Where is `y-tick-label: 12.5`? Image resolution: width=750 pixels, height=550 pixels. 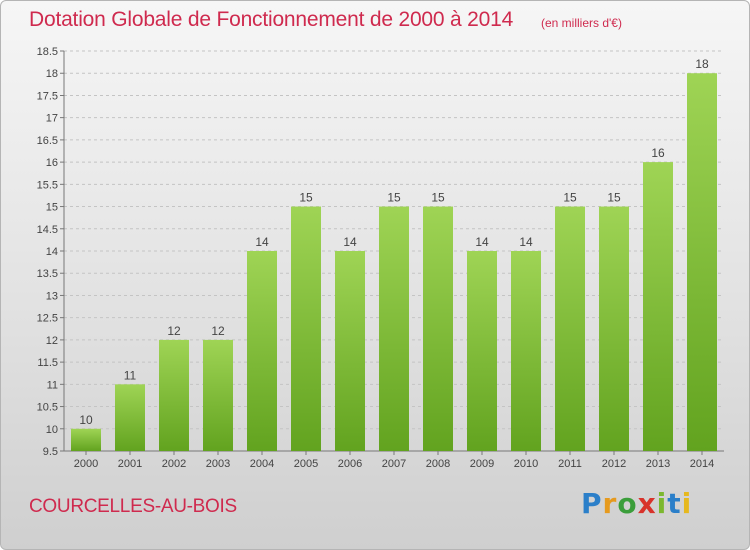
y-tick-label: 12.5 is located at coordinates (47, 319).